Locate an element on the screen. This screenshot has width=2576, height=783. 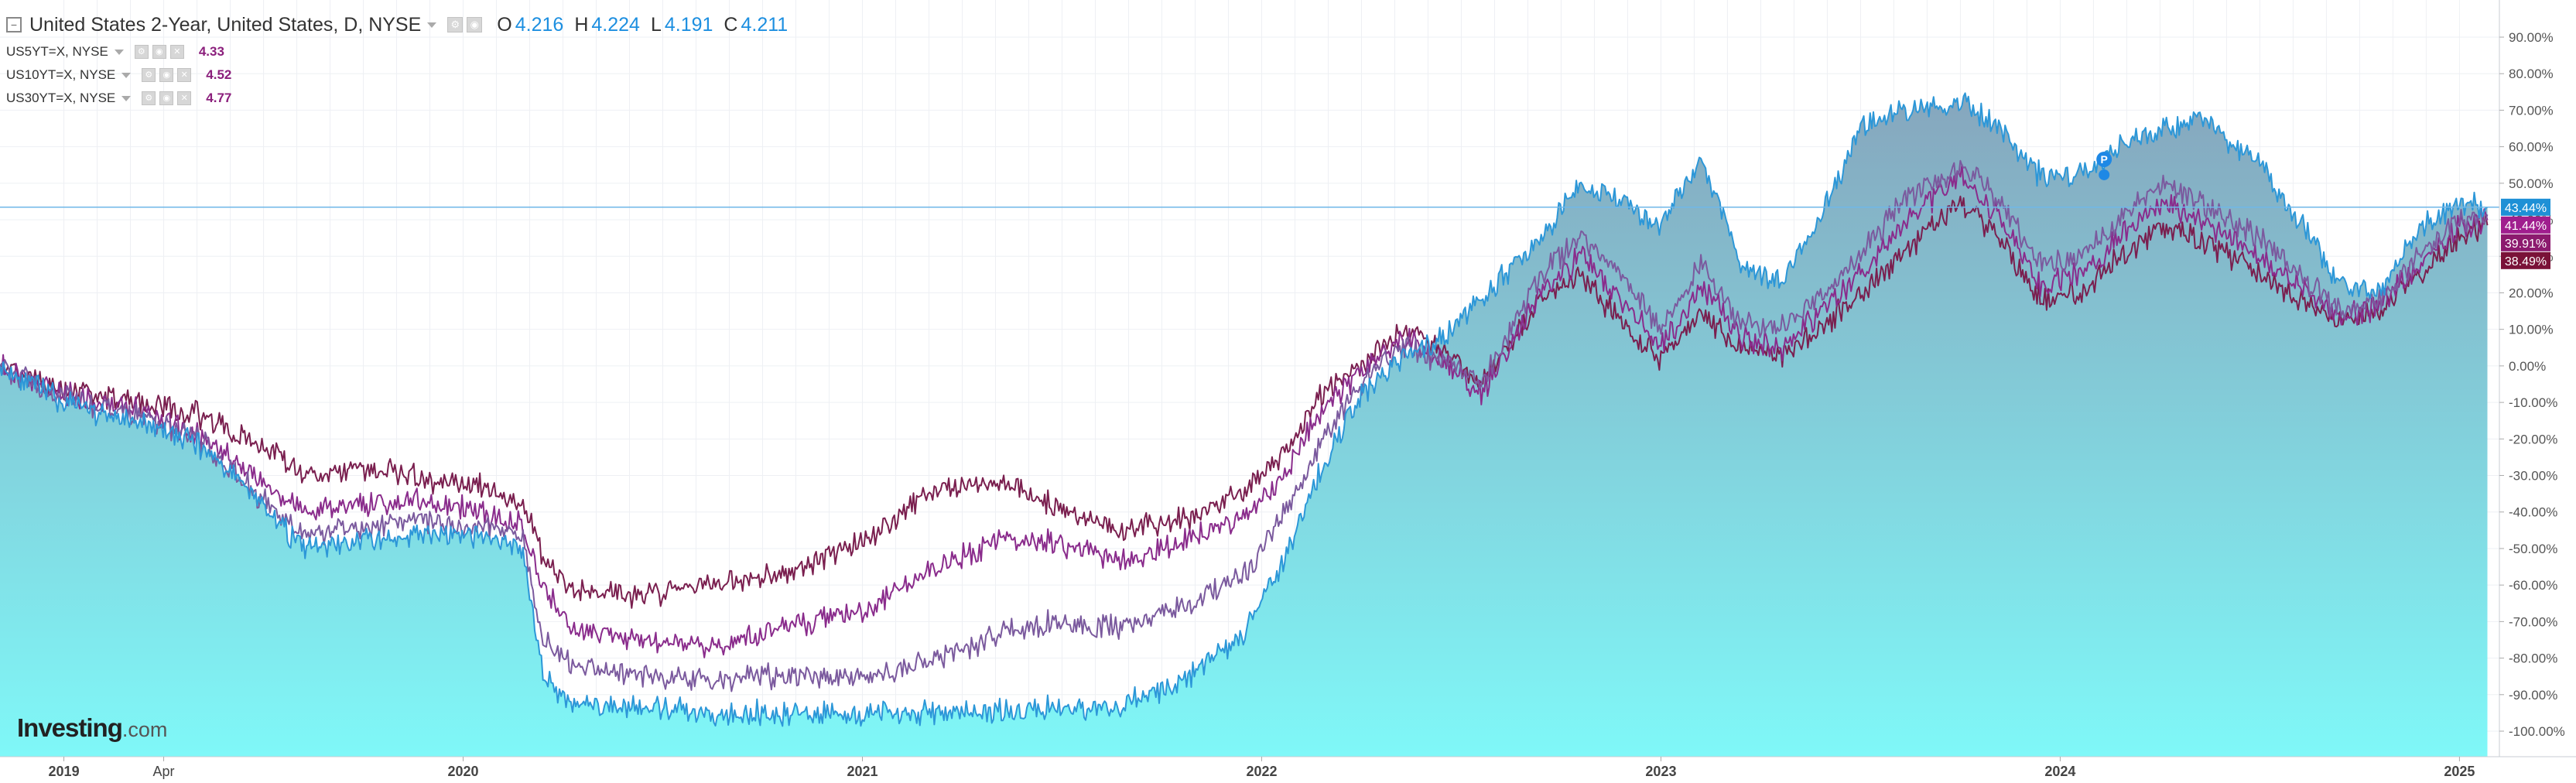
close-value: 4.211 is located at coordinates (765, 24).